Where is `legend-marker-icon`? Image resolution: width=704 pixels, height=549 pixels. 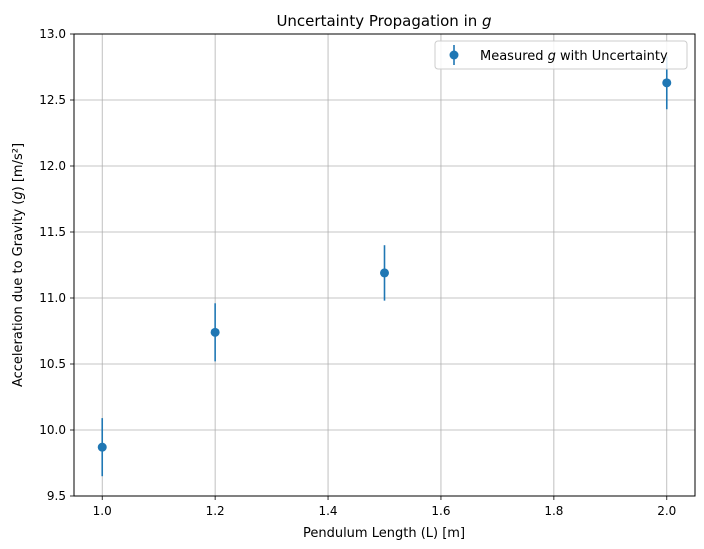
legend-marker-icon is located at coordinates (454, 55).